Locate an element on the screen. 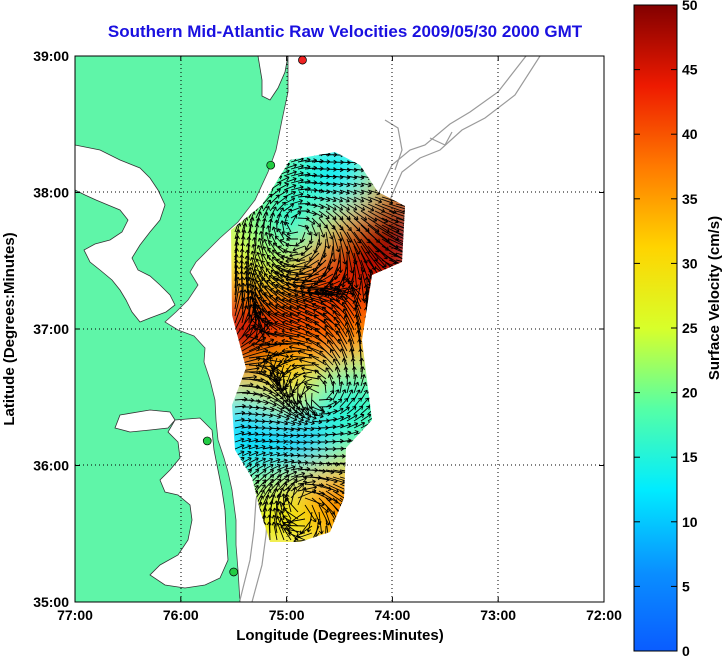  colorbar is located at coordinates (655, 328).